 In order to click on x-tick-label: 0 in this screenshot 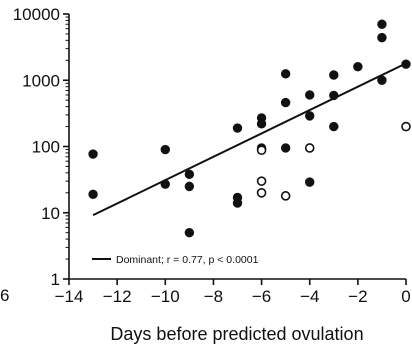, I will do `click(405, 296)`.